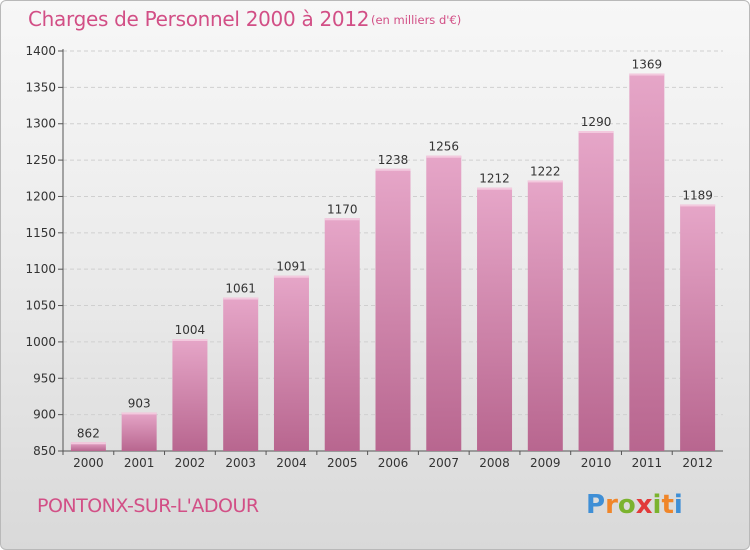 This screenshot has width=750, height=550. What do you see at coordinates (647, 65) in the screenshot?
I see `data-label: 1369` at bounding box center [647, 65].